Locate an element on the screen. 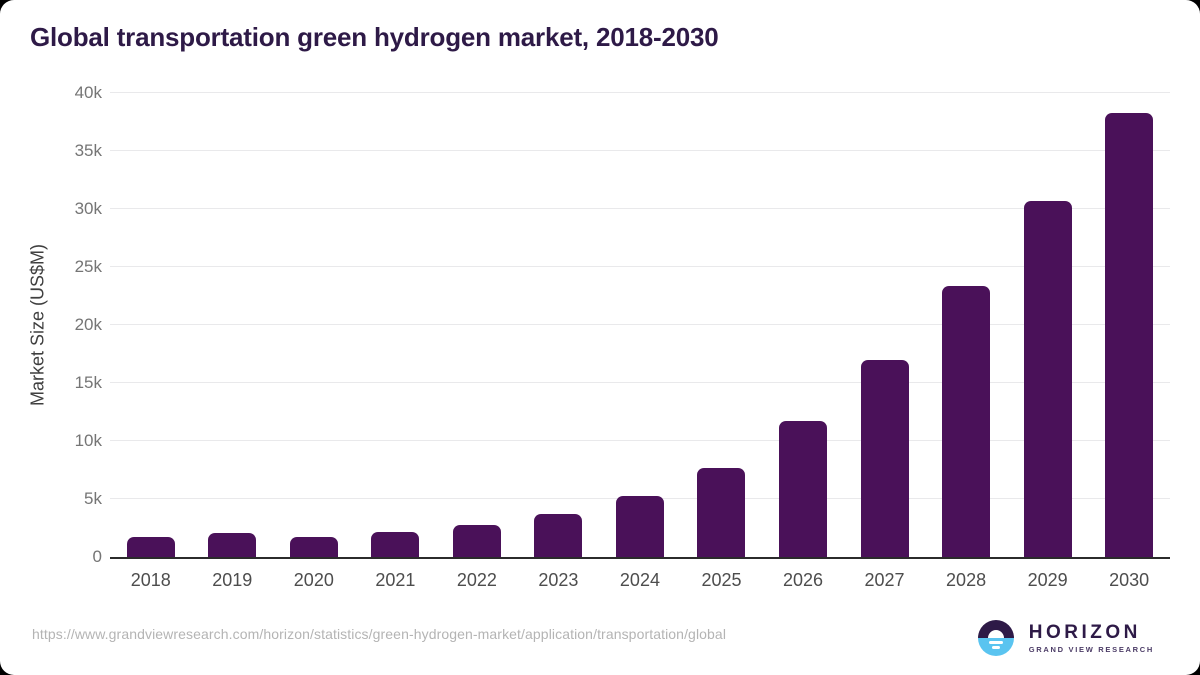 Image resolution: width=1200 pixels, height=675 pixels. bar-2021 is located at coordinates (395, 544).